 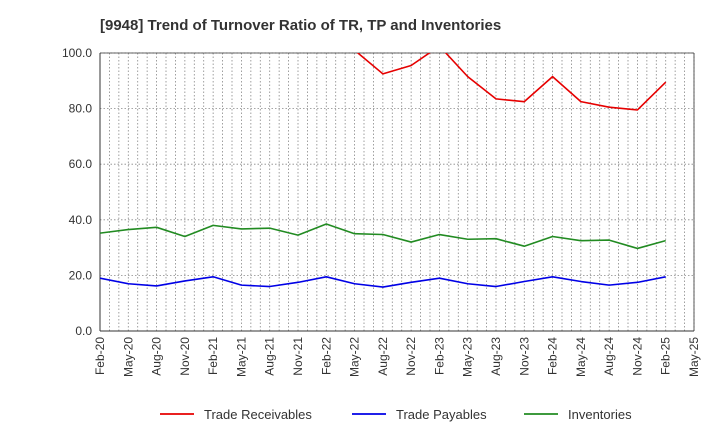 I want to click on x-tick-label: Nov-21, so click(x=298, y=356).